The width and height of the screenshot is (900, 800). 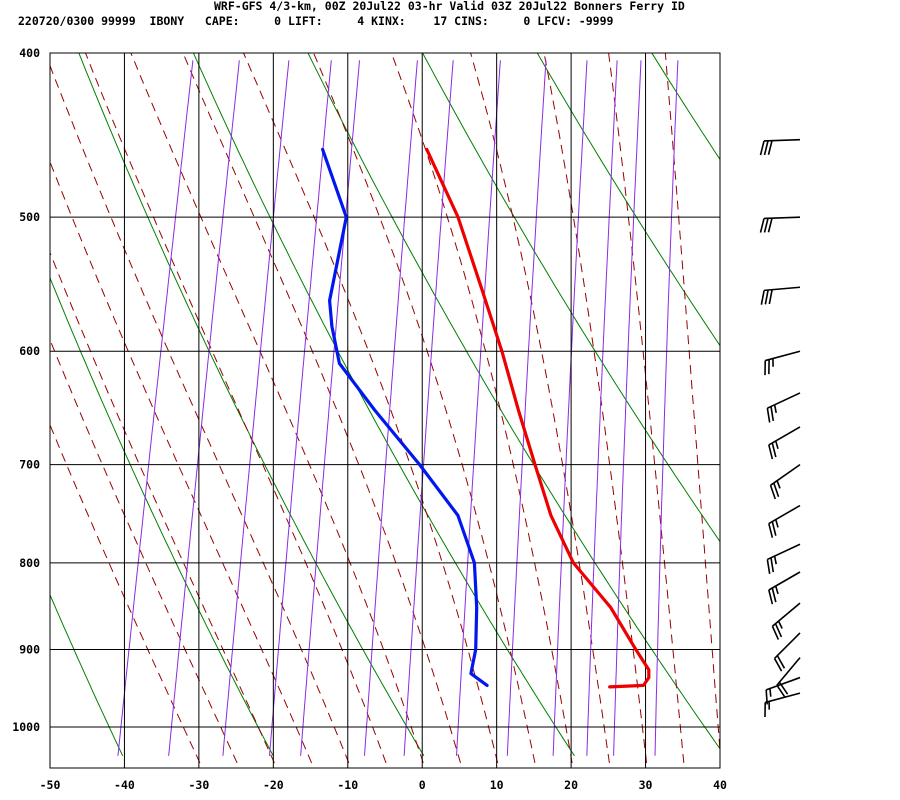 I want to click on temp-tick-label: 10, so click(x=497, y=785).